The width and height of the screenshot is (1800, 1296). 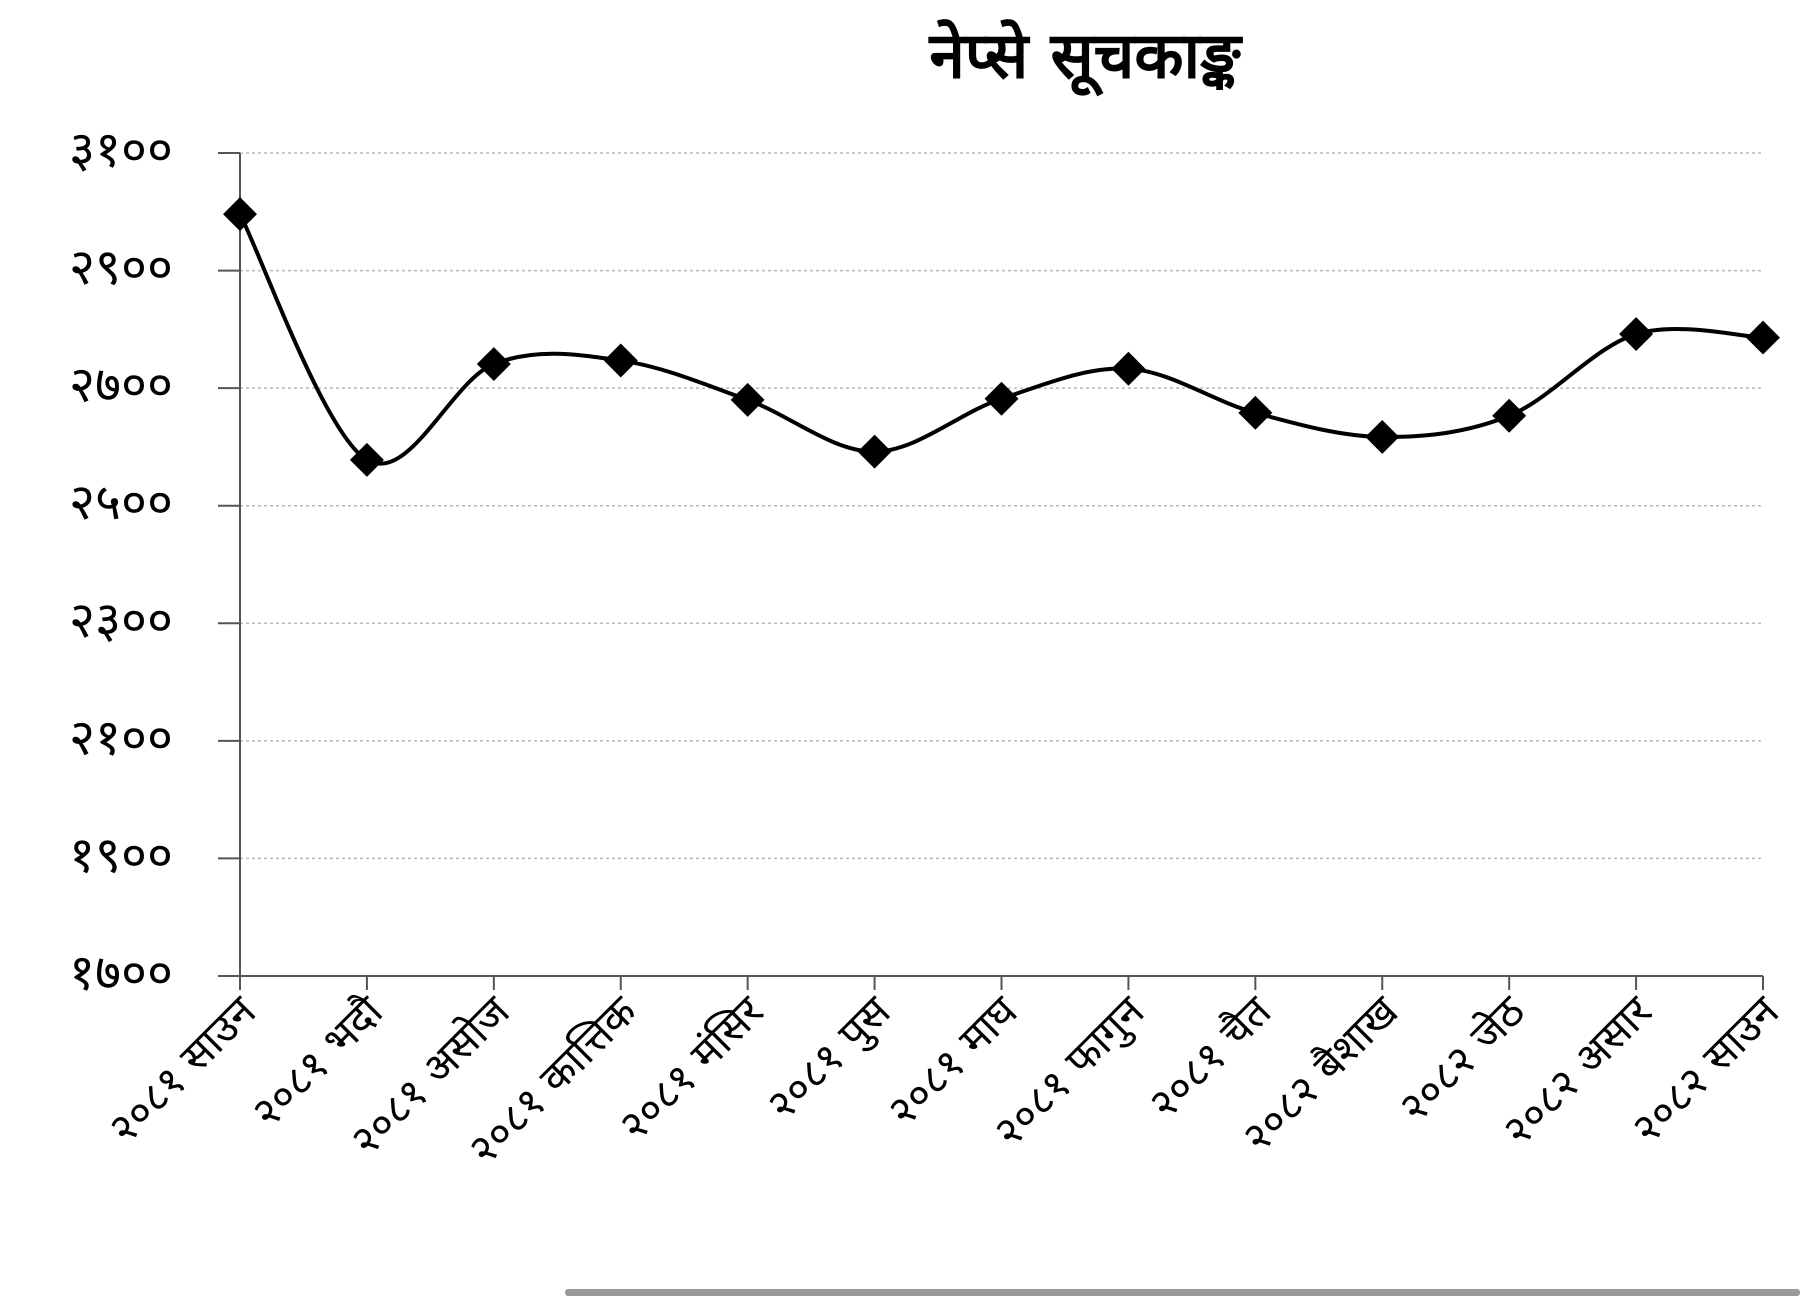 I want to click on y-tick-label: २७००, so click(x=121, y=385).